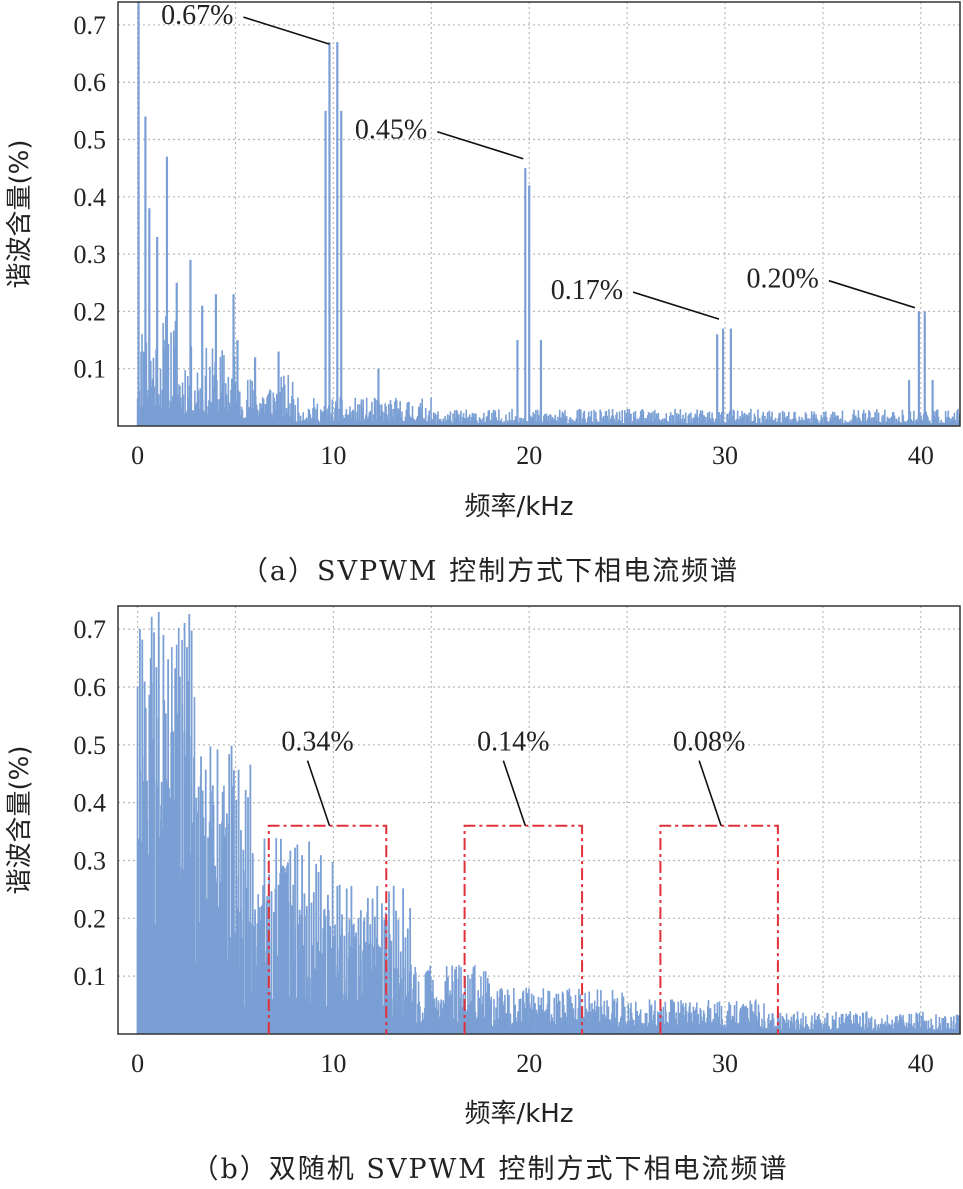 This screenshot has height=1189, width=963. I want to click on peak-bar, so click(541, 383).